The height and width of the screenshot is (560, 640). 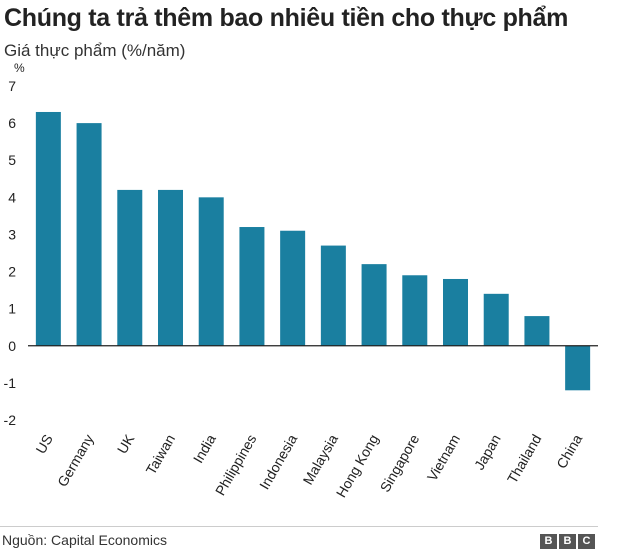 I want to click on bar-vietnam, so click(x=455, y=312).